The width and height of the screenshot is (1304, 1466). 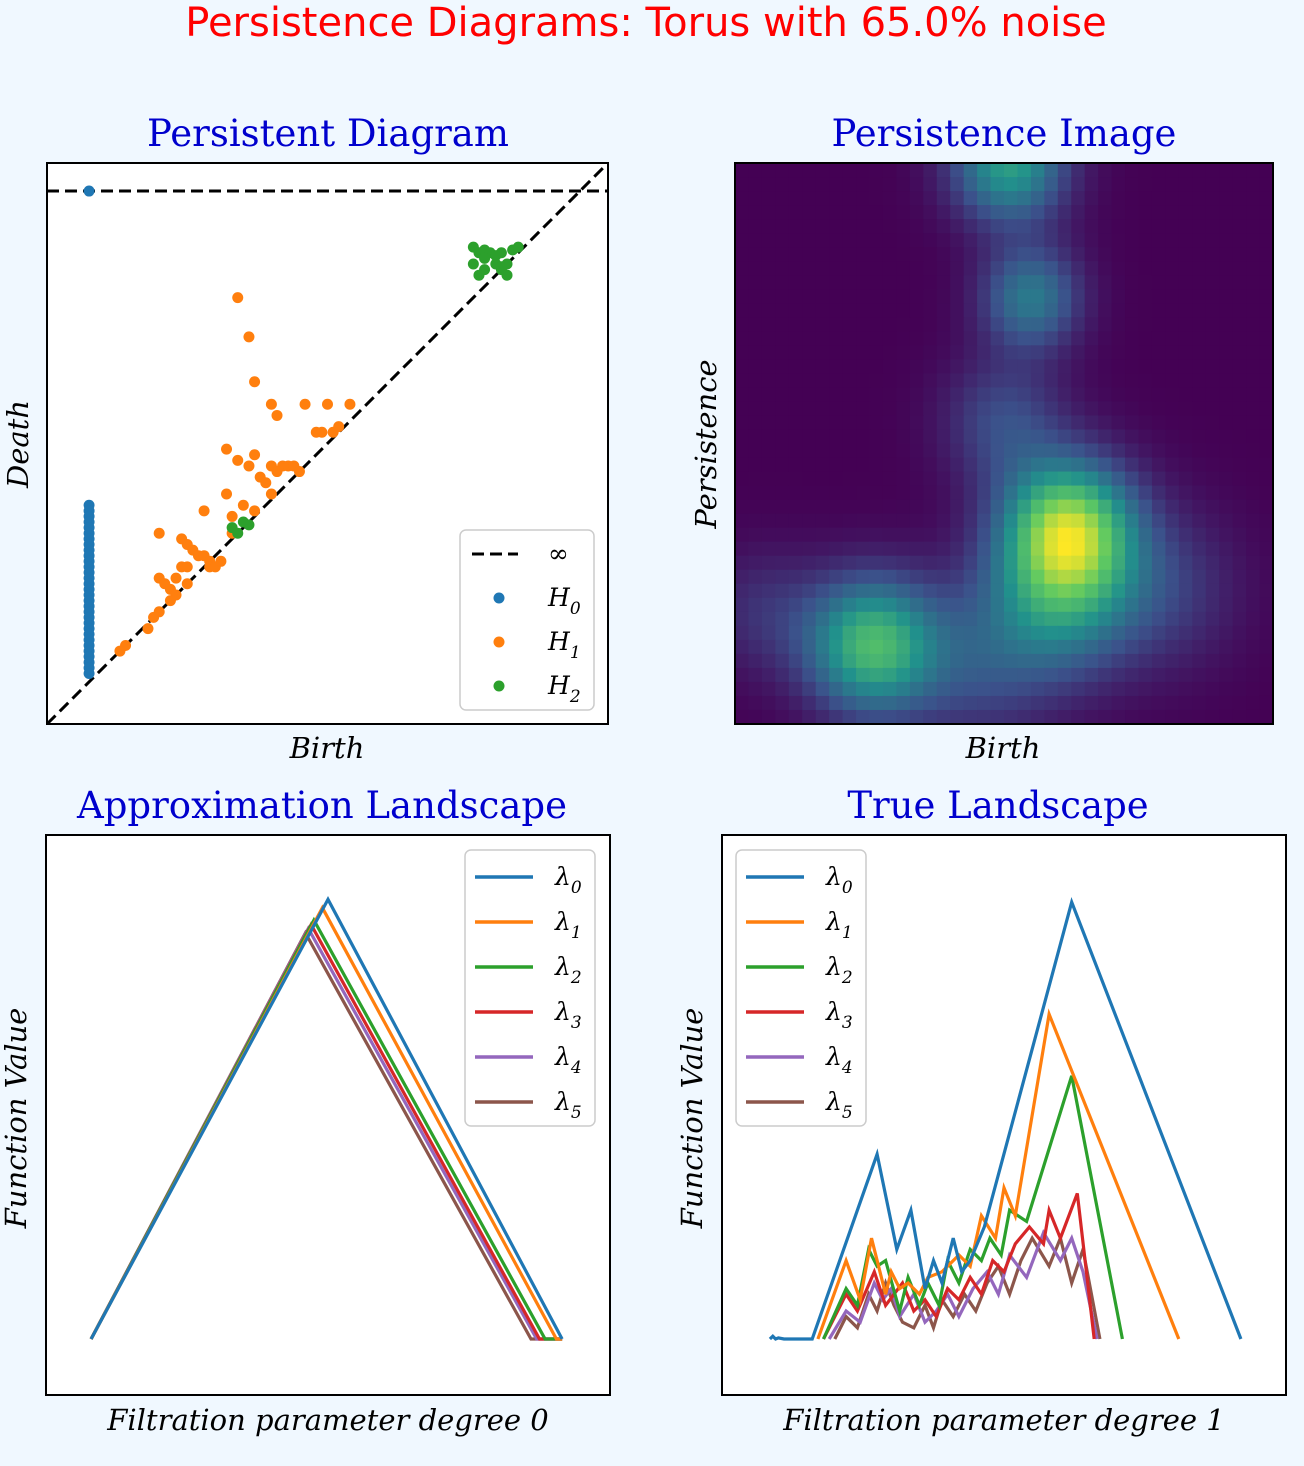 I want to click on pd-legend-label-h2: H2, so click(x=564, y=689).